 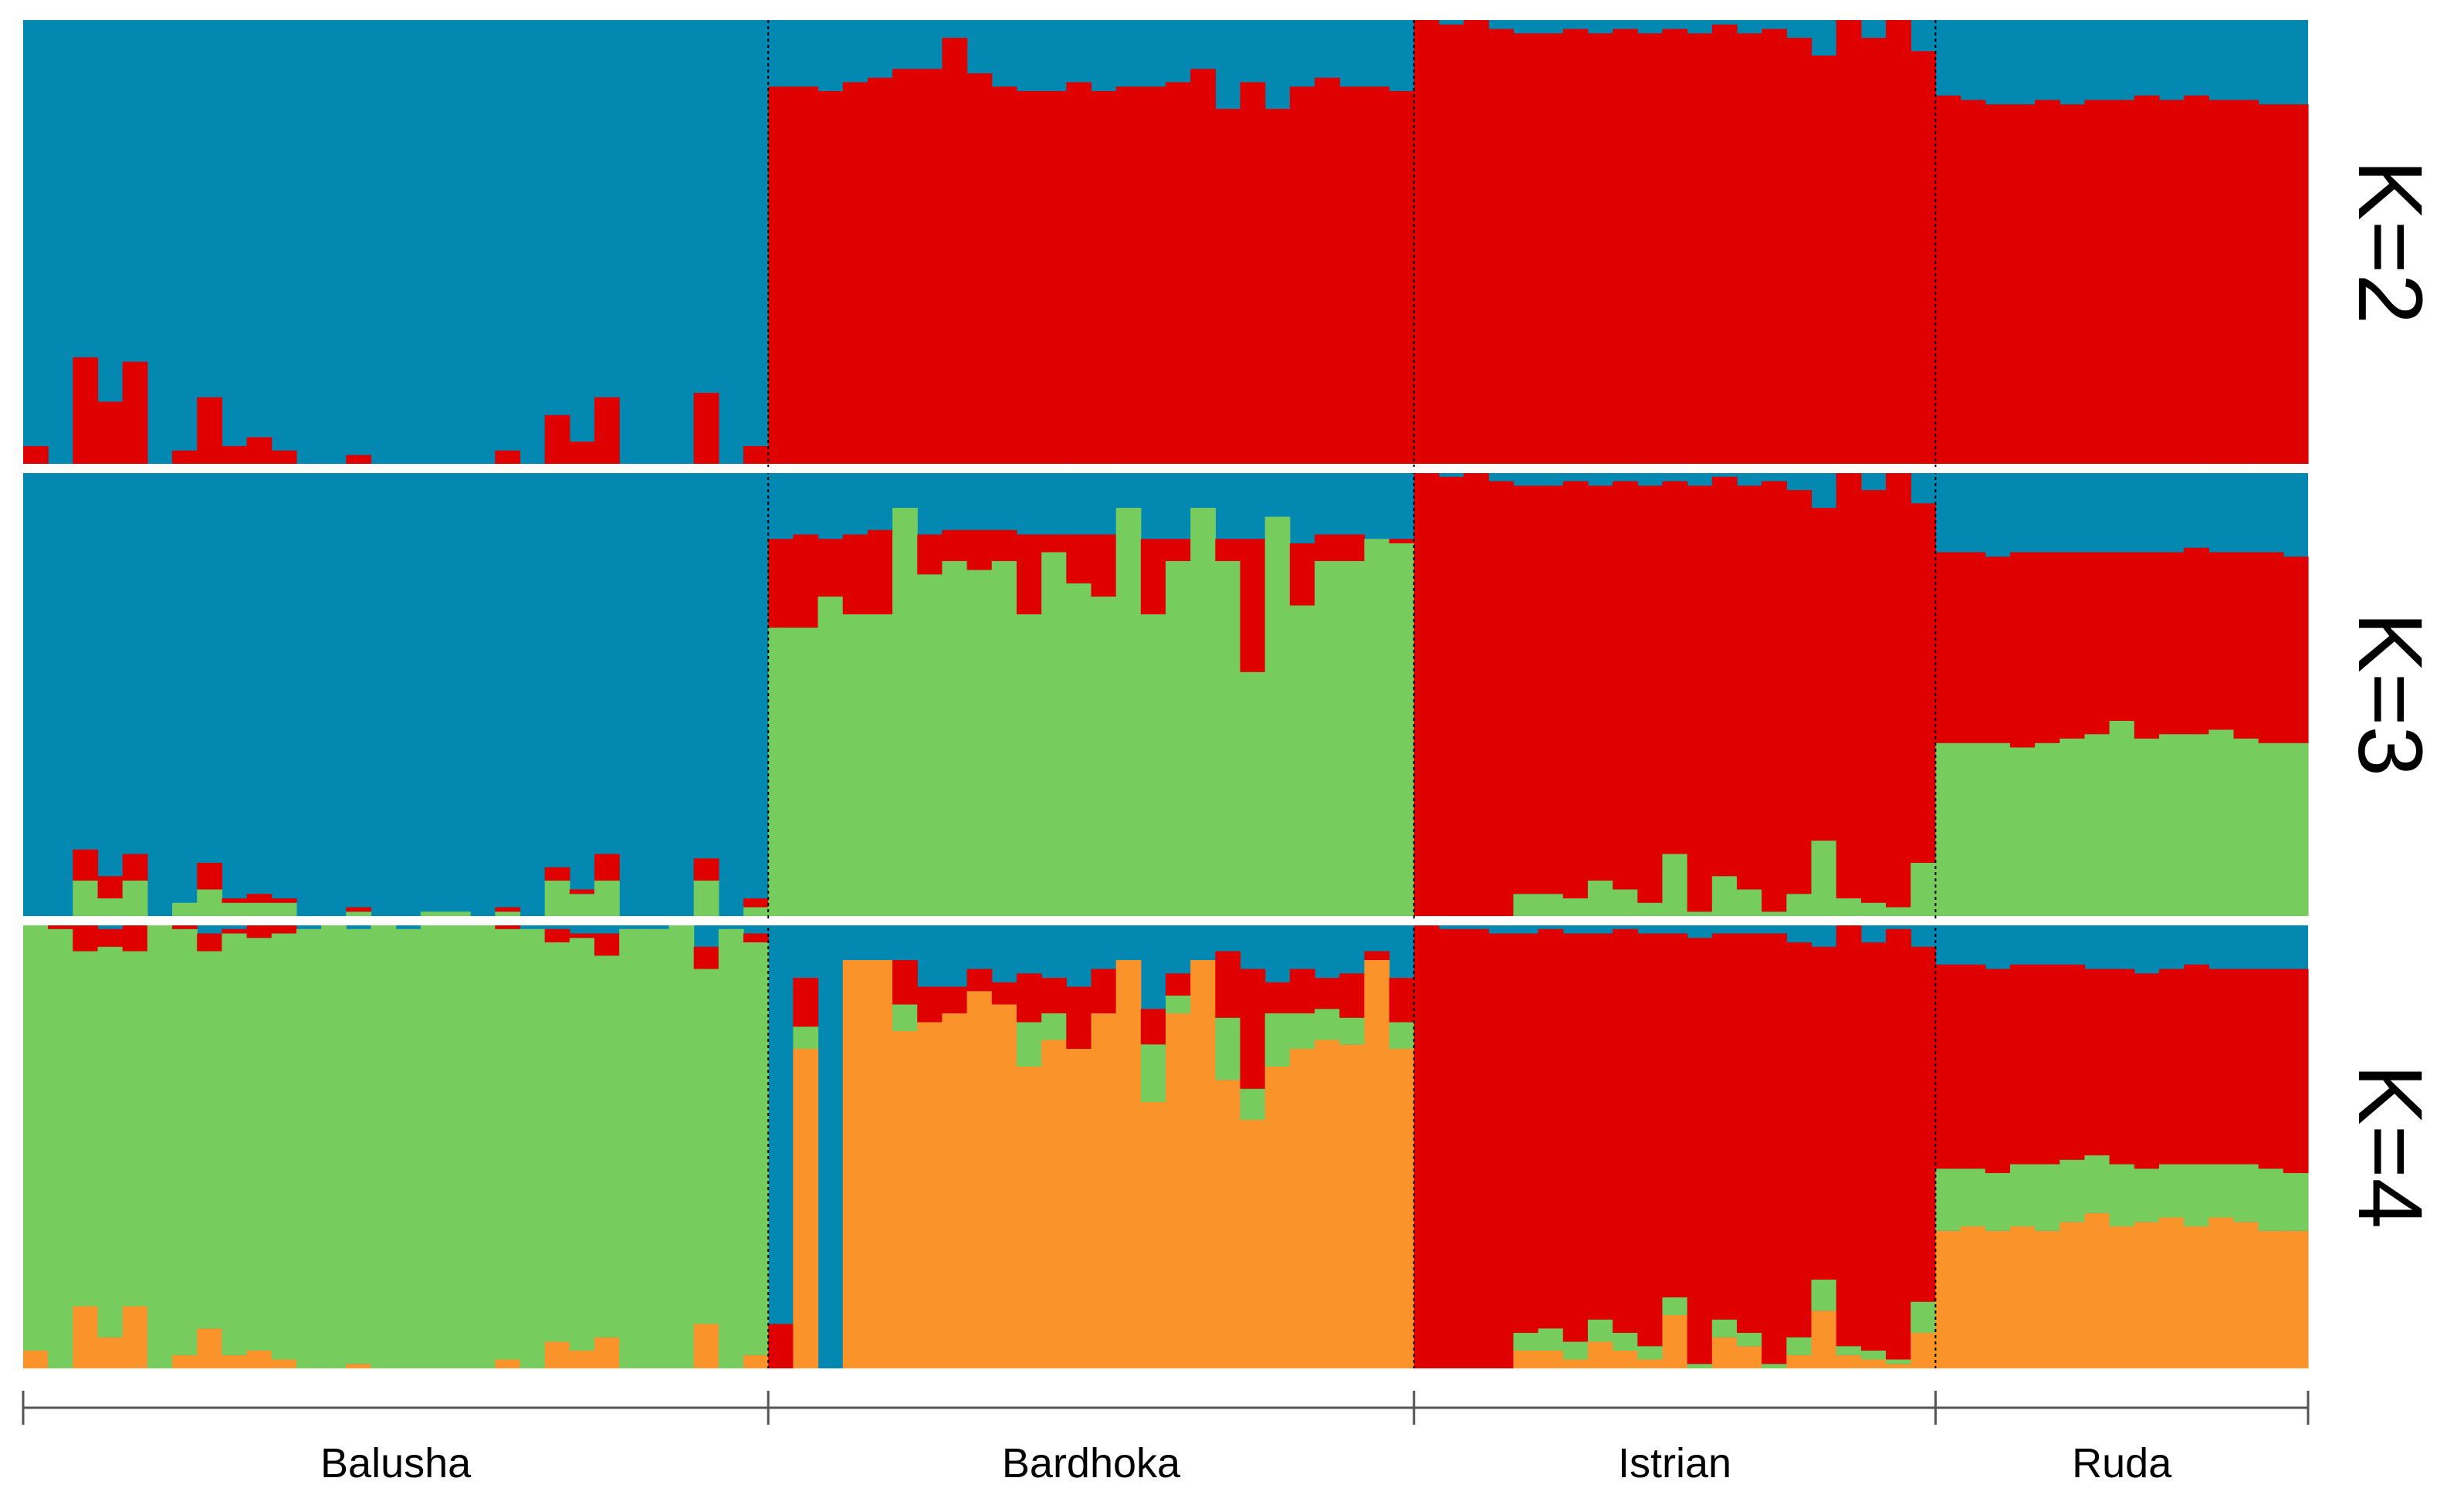 I want to click on population-label-balusha: Balusha, so click(x=396, y=1463).